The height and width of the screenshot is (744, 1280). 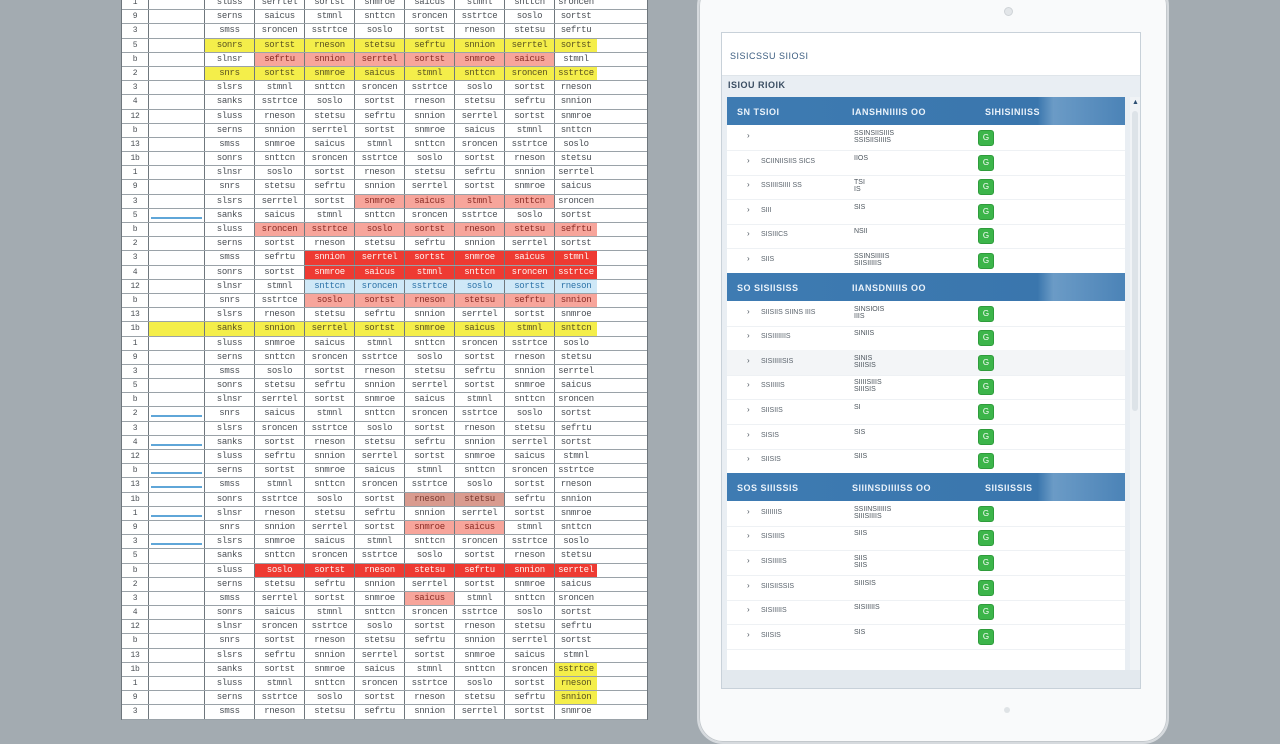 I want to click on sheet-cell: slnsr, so click(x=230, y=626).